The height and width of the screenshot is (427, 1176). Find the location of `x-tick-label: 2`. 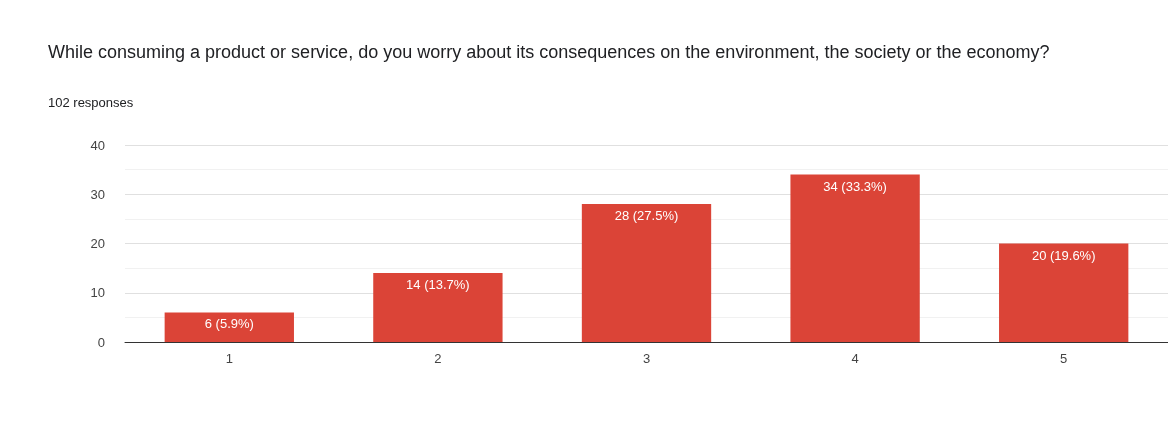

x-tick-label: 2 is located at coordinates (438, 358).